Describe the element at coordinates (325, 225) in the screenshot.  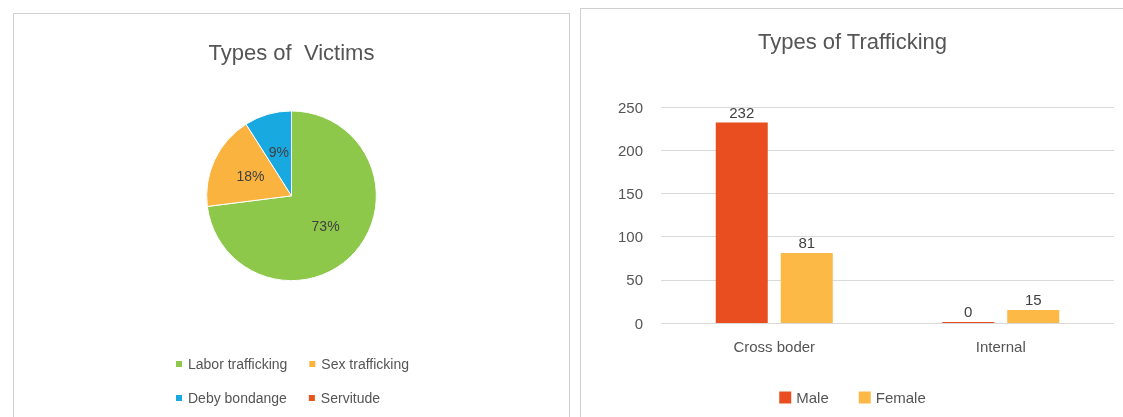
I see `data-label: 73%` at that location.